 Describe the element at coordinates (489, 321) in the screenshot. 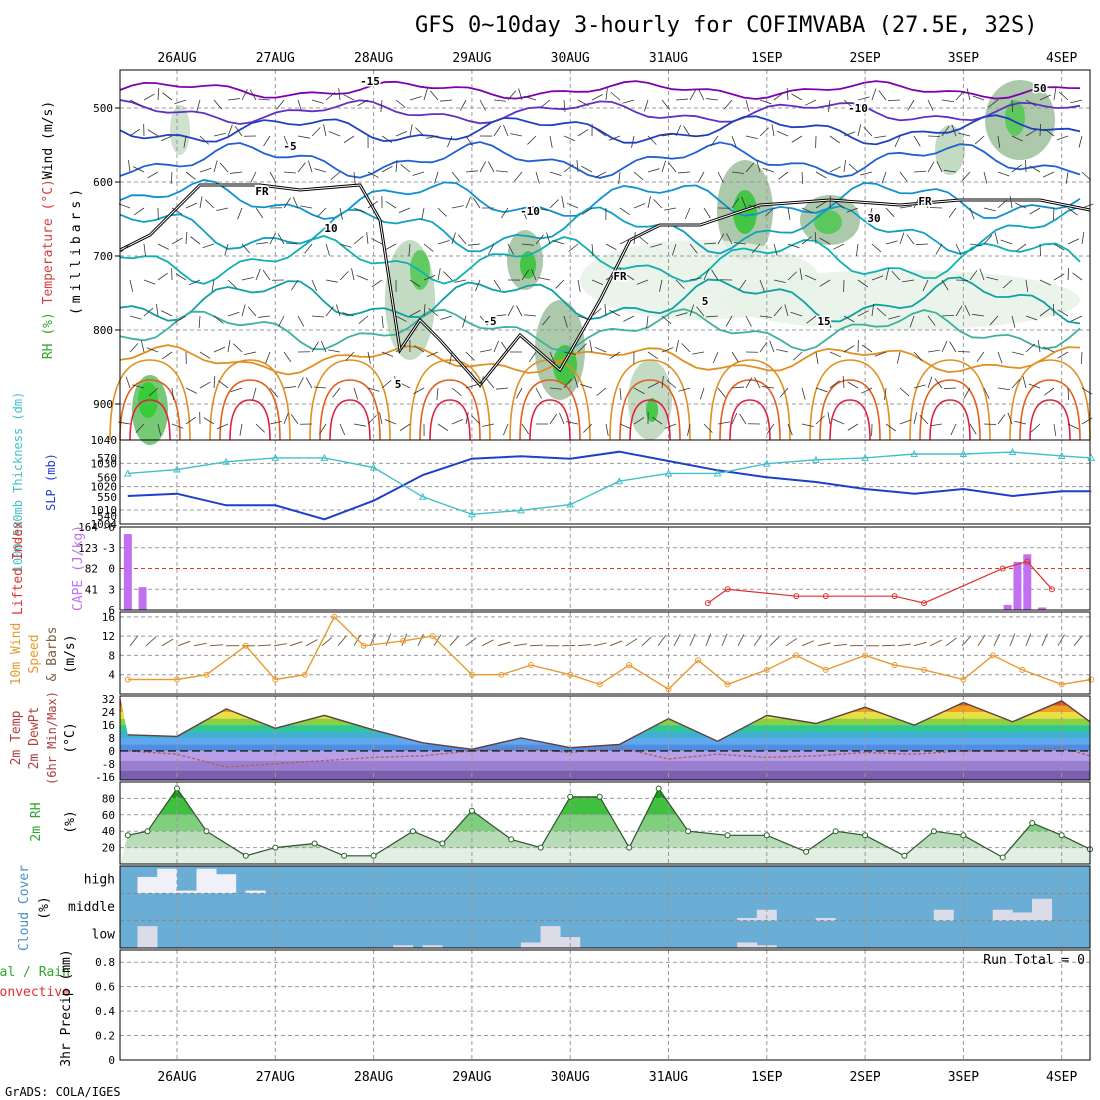

I see `contour-label: -5` at that location.